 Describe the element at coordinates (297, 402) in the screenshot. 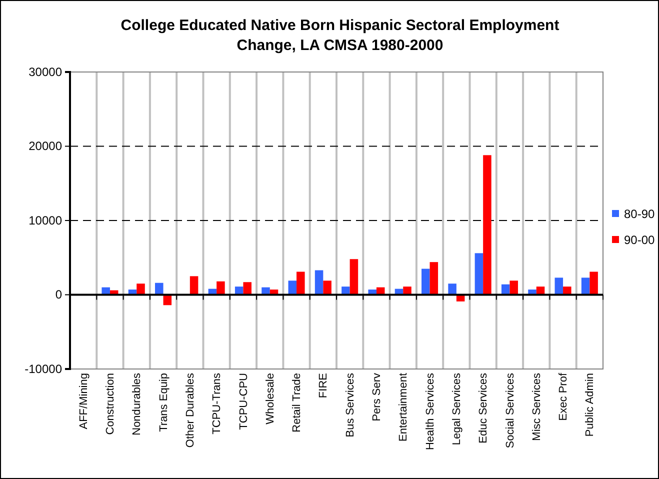

I see `x-tick-label: Retail Trade` at that location.